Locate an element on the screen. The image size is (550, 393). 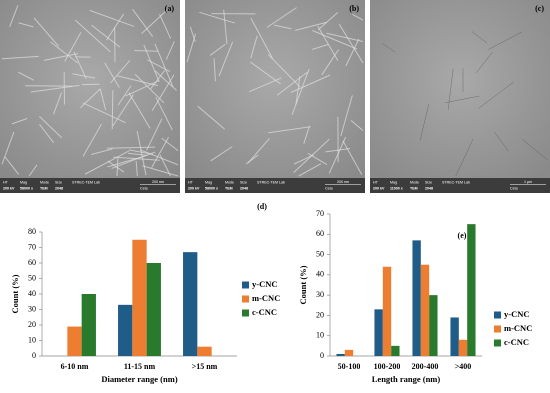
legend-label: y-CNC is located at coordinates (517, 314).